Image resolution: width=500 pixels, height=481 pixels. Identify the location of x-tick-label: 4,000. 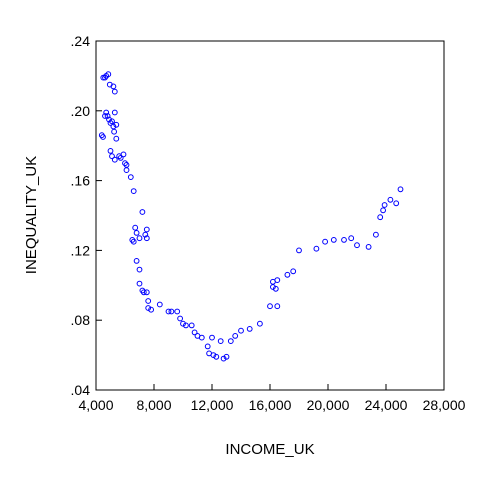
(95, 405).